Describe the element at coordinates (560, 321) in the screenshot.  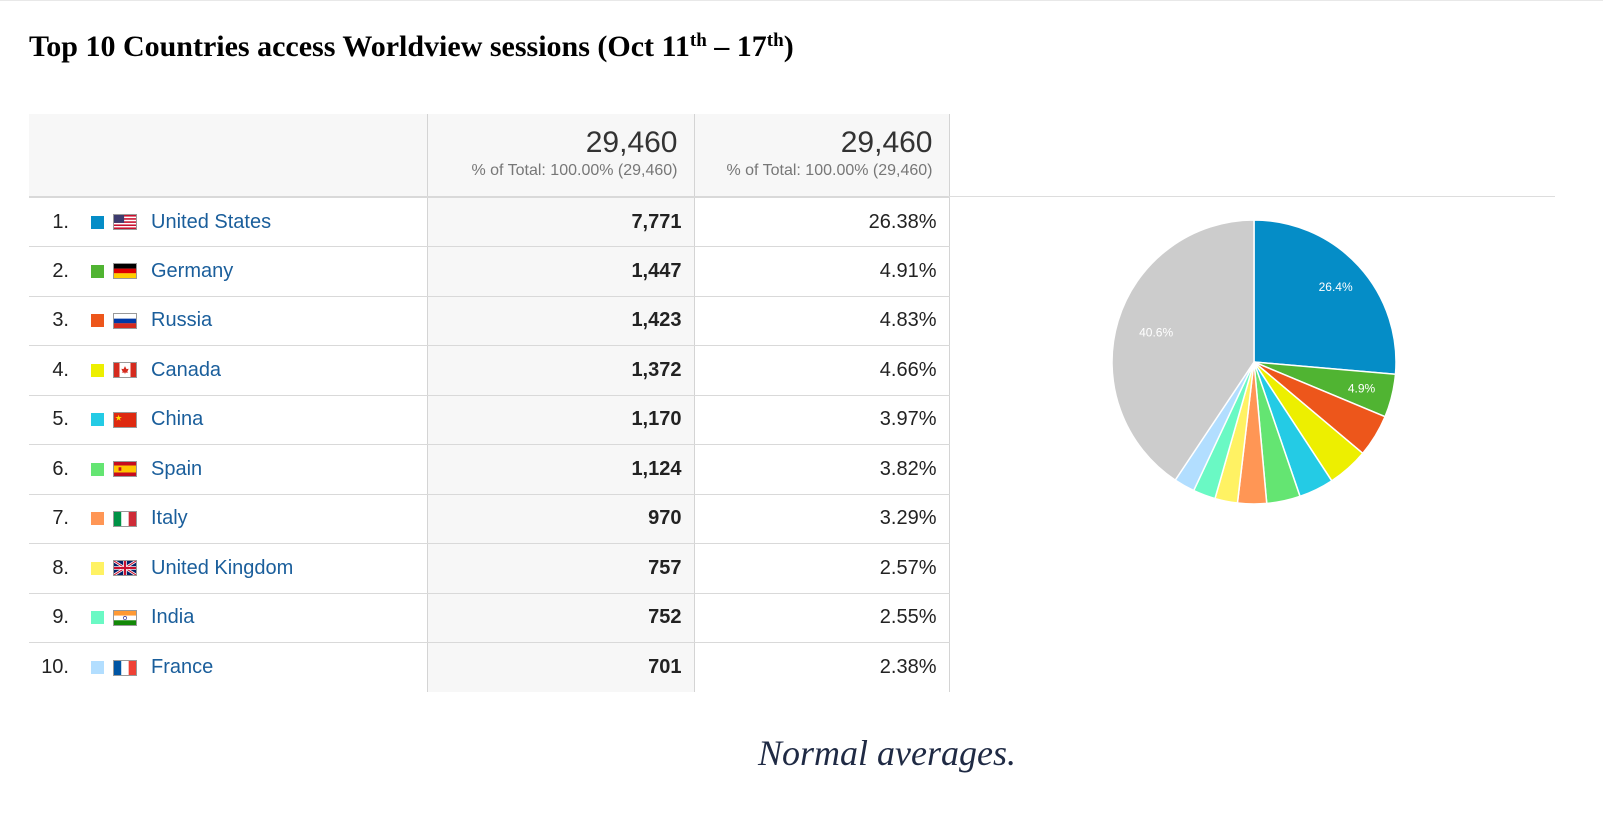
I see `sessions-value: 1,423` at that location.